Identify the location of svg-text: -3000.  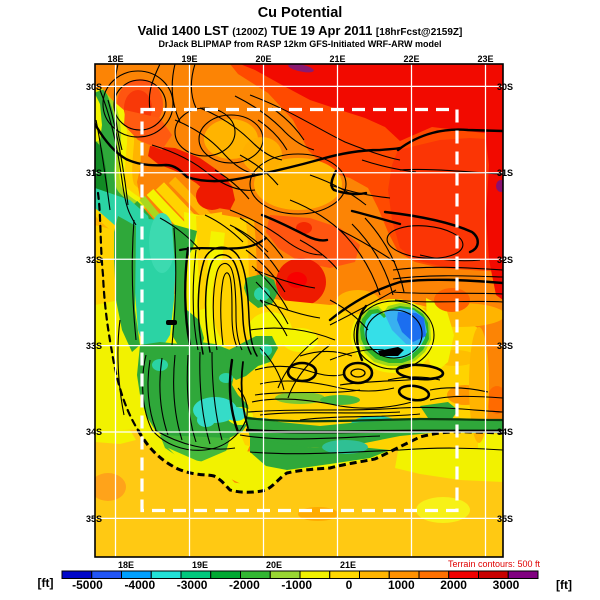
(192, 585).